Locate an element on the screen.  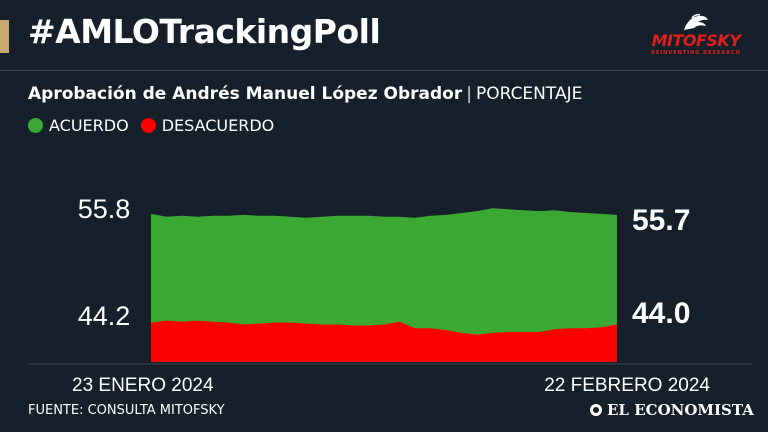
mitofsky-logo: MITOFSKY REINVENTING RESEARCH is located at coordinates (696, 36).